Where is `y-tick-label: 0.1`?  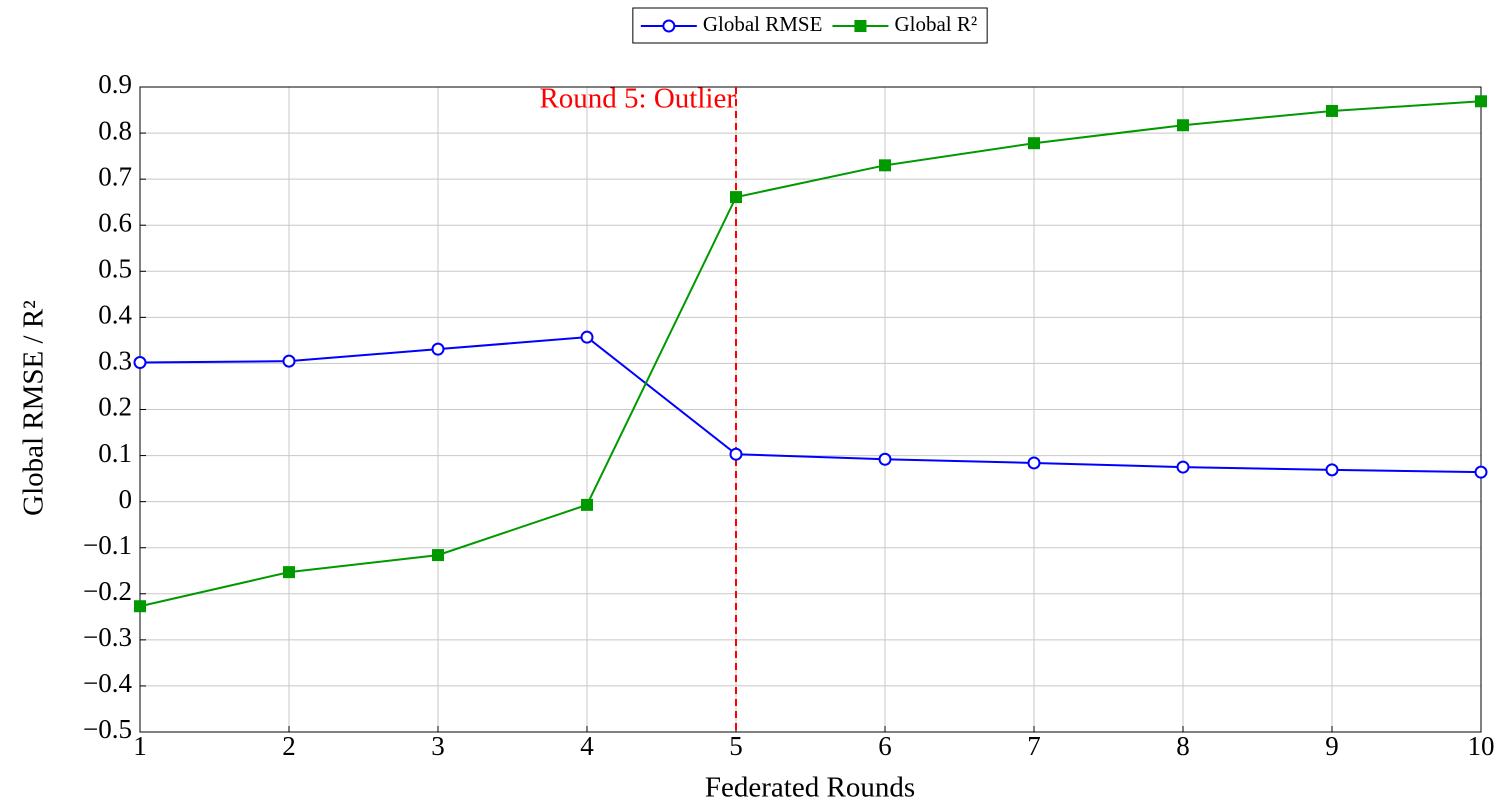 y-tick-label: 0.1 is located at coordinates (115, 453).